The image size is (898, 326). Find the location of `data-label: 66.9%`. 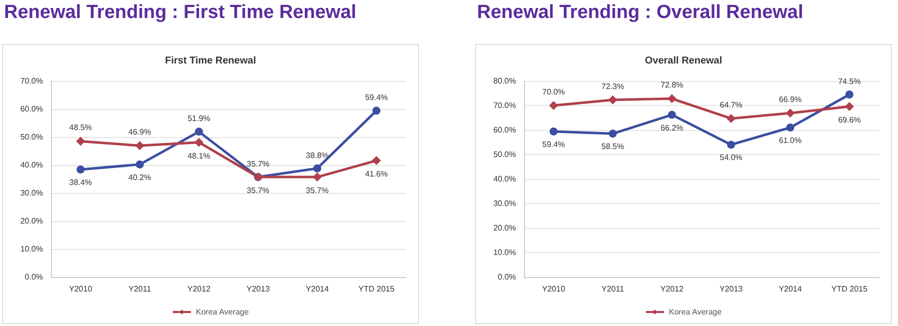

data-label: 66.9% is located at coordinates (790, 99).